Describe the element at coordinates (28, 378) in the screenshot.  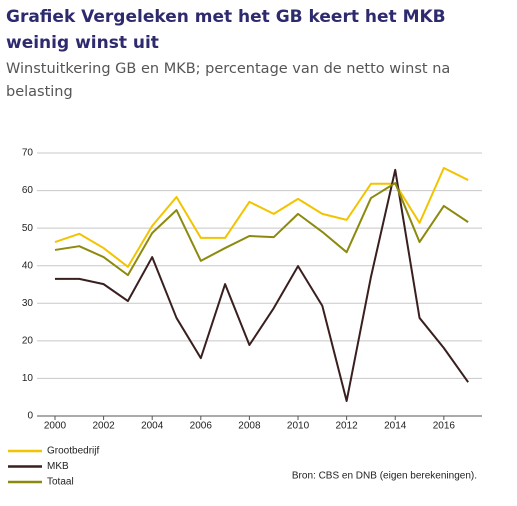
I see `y-tick-label: 10` at that location.